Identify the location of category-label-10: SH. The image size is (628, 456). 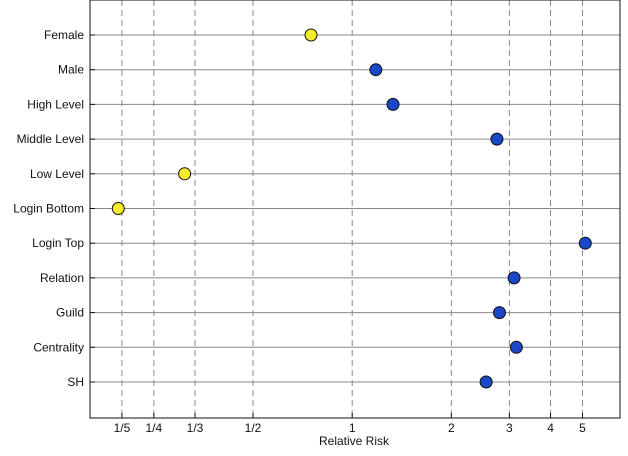
(75, 382).